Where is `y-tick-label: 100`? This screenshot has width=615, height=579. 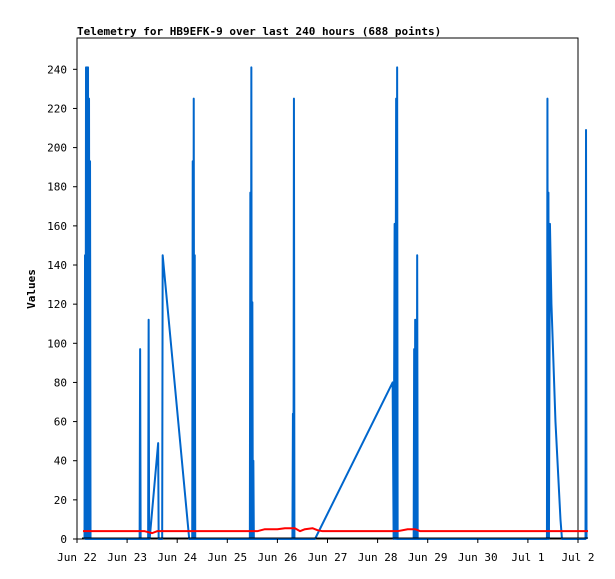
y-tick-label: 100 is located at coordinates (57, 343).